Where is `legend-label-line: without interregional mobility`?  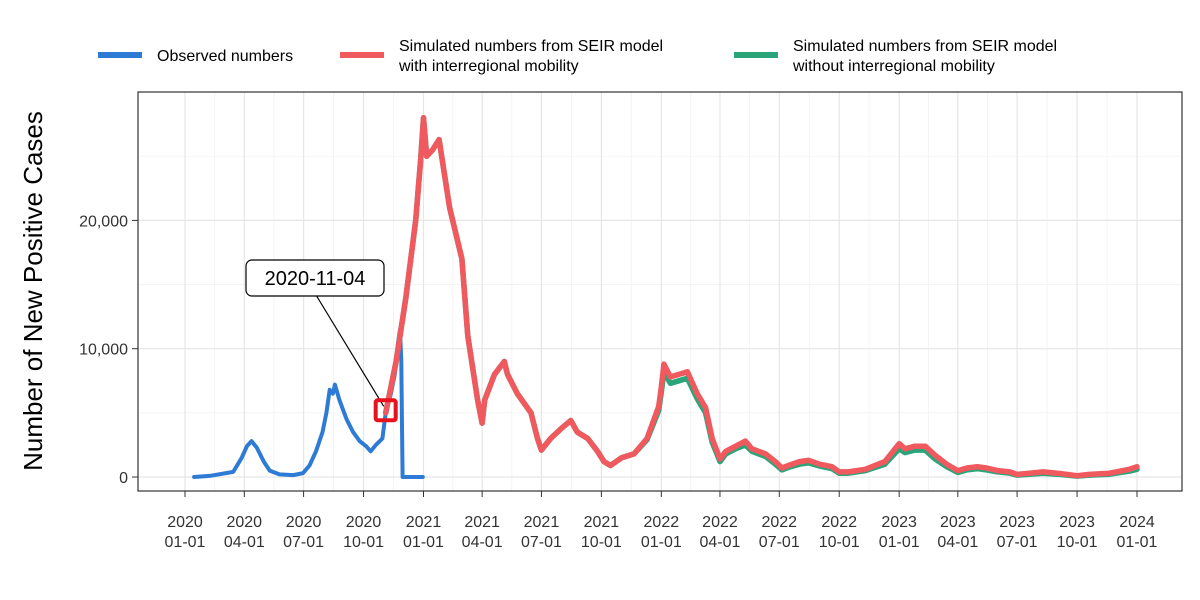 legend-label-line: without interregional mobility is located at coordinates (893, 66).